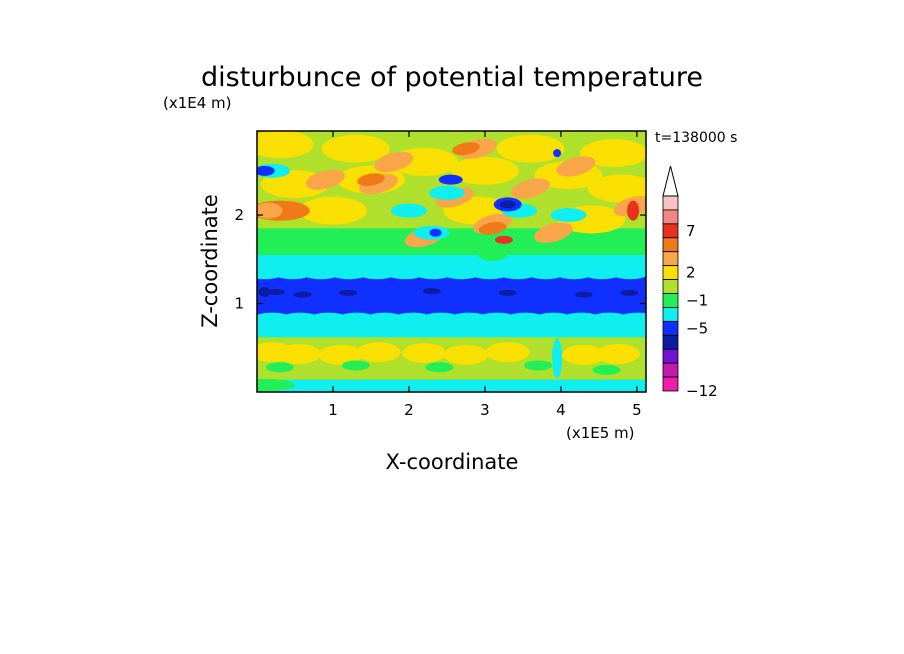 The height and width of the screenshot is (654, 904). What do you see at coordinates (452, 462) in the screenshot?
I see `x-axis-label: X-coordinate` at bounding box center [452, 462].